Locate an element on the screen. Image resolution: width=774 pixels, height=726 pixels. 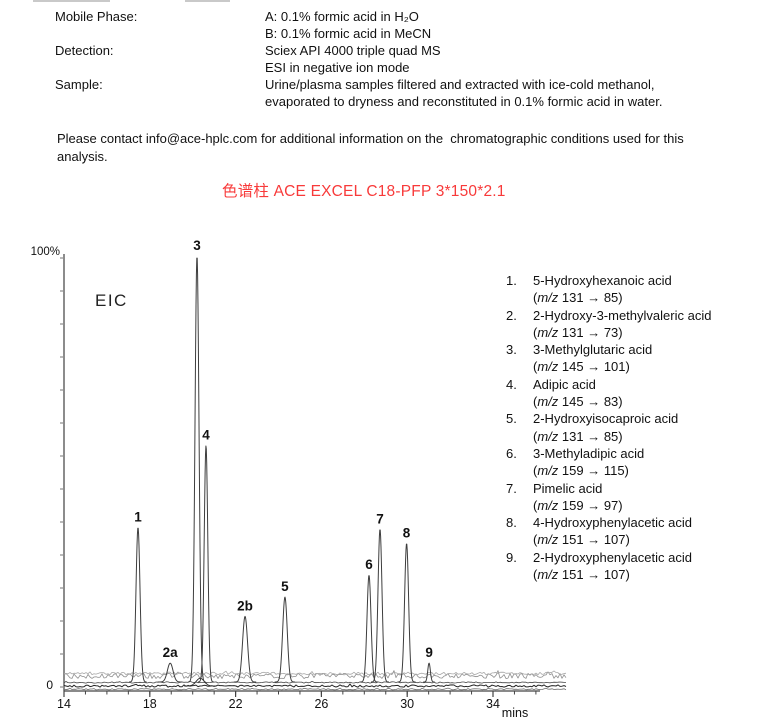
legend-item-number: 4. is located at coordinates (511, 384).